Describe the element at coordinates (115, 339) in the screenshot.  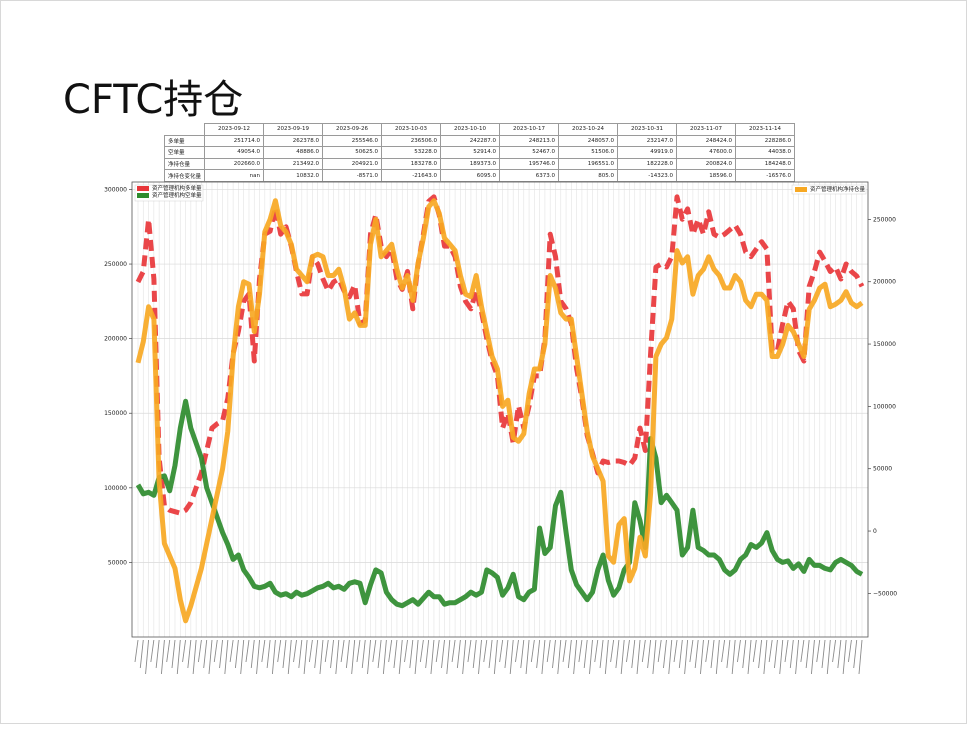
I see `y-left-tick-label: 200000` at that location.